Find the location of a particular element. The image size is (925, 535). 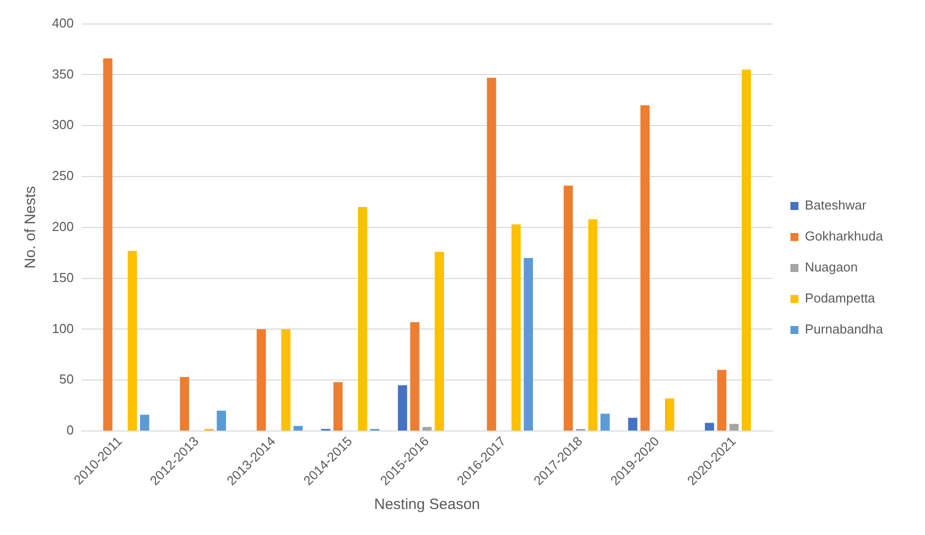

y-tick-label: 100 is located at coordinates (63, 328).